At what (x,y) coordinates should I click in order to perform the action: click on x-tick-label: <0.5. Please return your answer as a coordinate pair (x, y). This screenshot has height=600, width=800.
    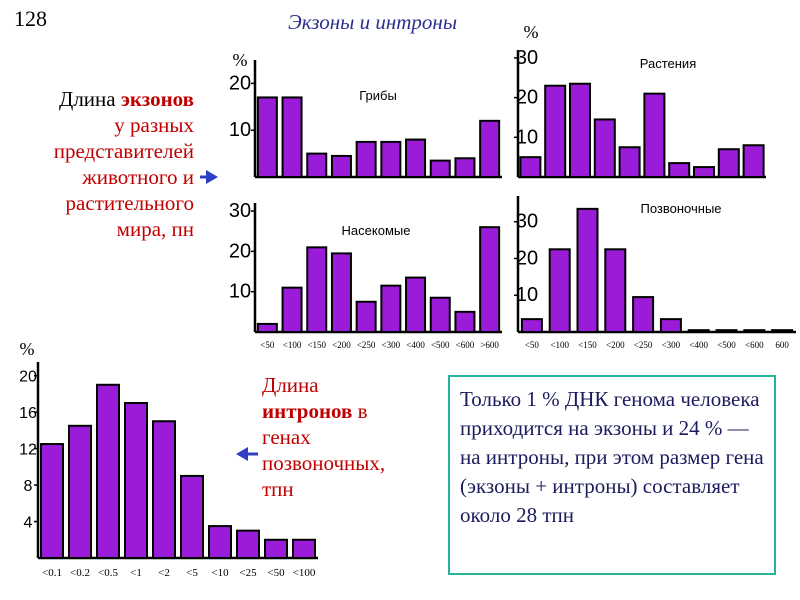
    Looking at the image, I should click on (108, 573).